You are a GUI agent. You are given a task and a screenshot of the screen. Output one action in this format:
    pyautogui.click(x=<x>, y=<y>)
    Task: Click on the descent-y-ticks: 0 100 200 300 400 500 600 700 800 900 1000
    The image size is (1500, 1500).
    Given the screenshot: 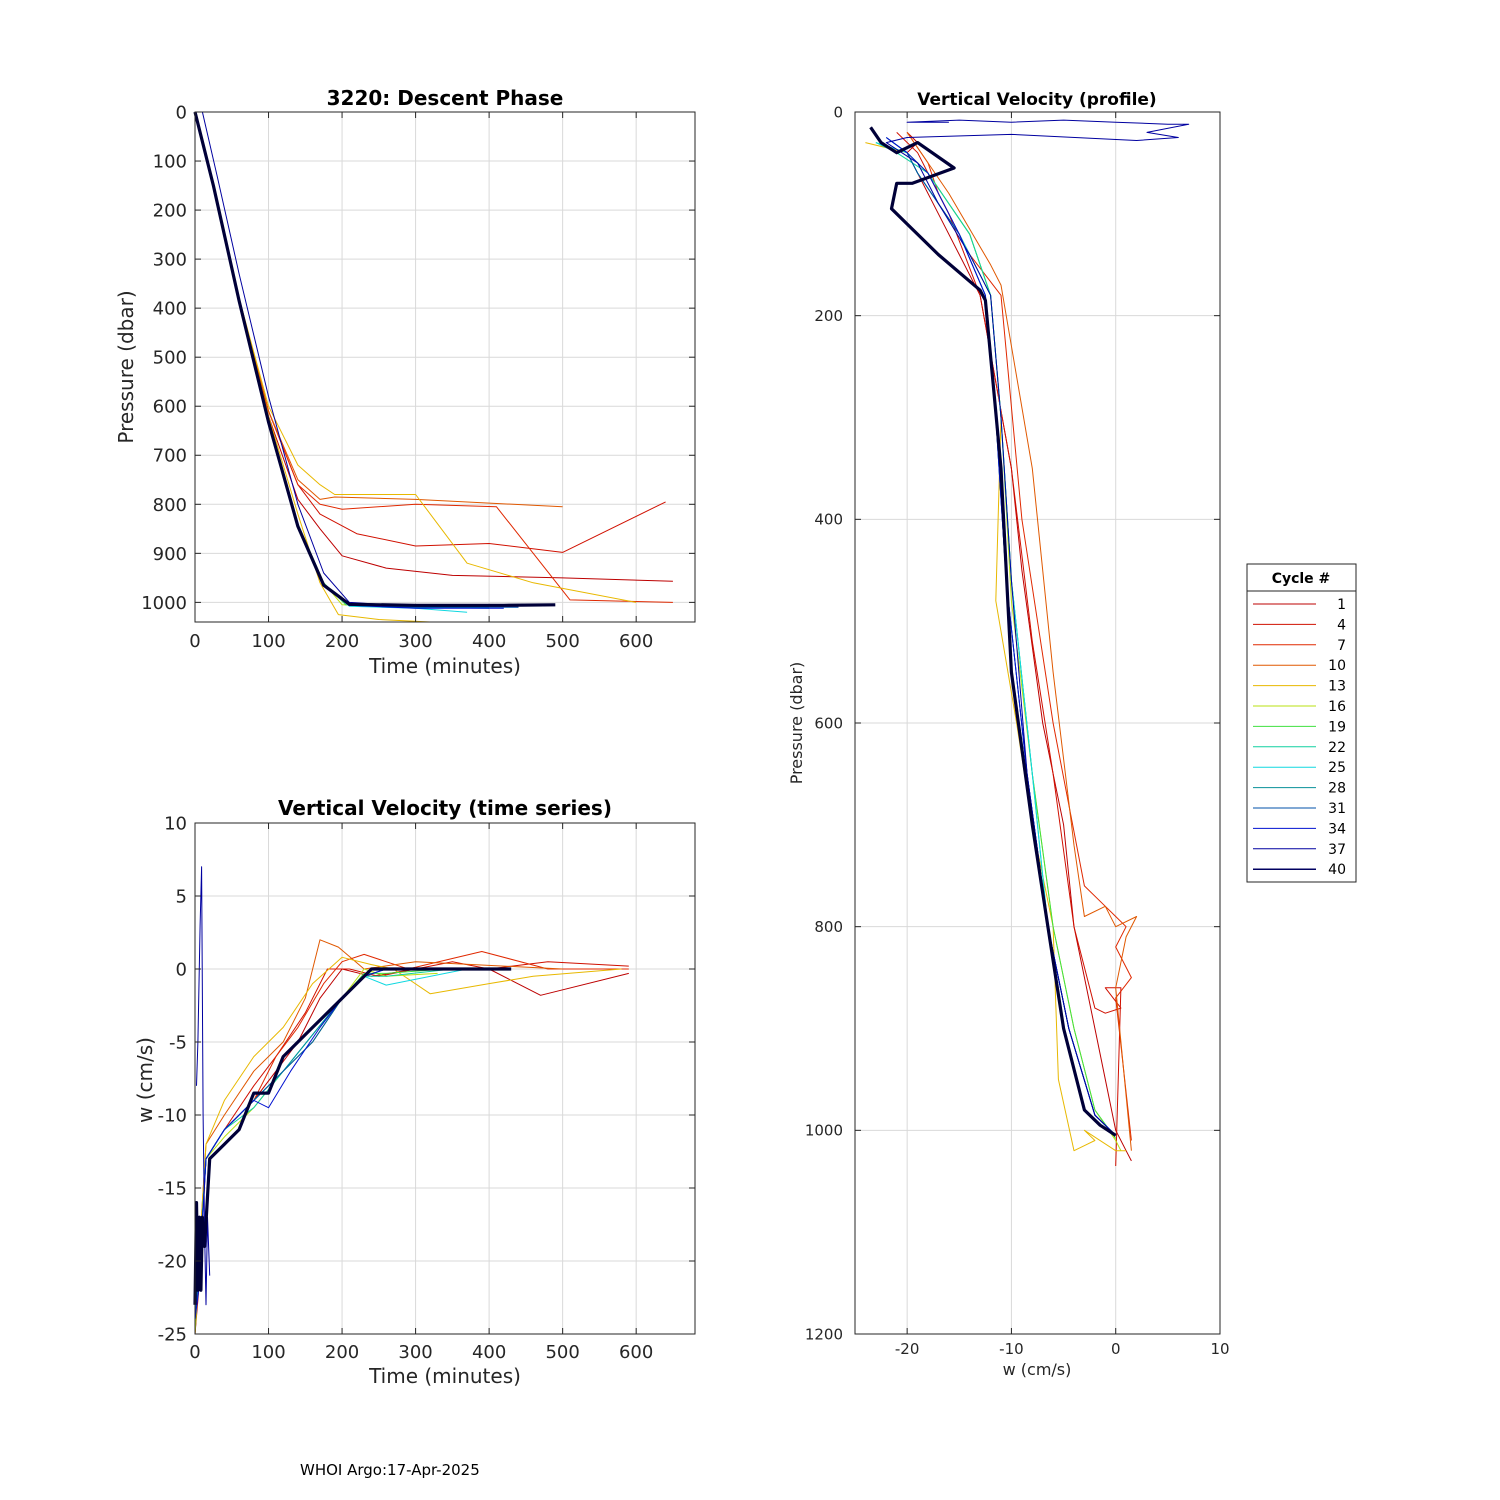 What is the action you would take?
    pyautogui.click(x=418, y=358)
    